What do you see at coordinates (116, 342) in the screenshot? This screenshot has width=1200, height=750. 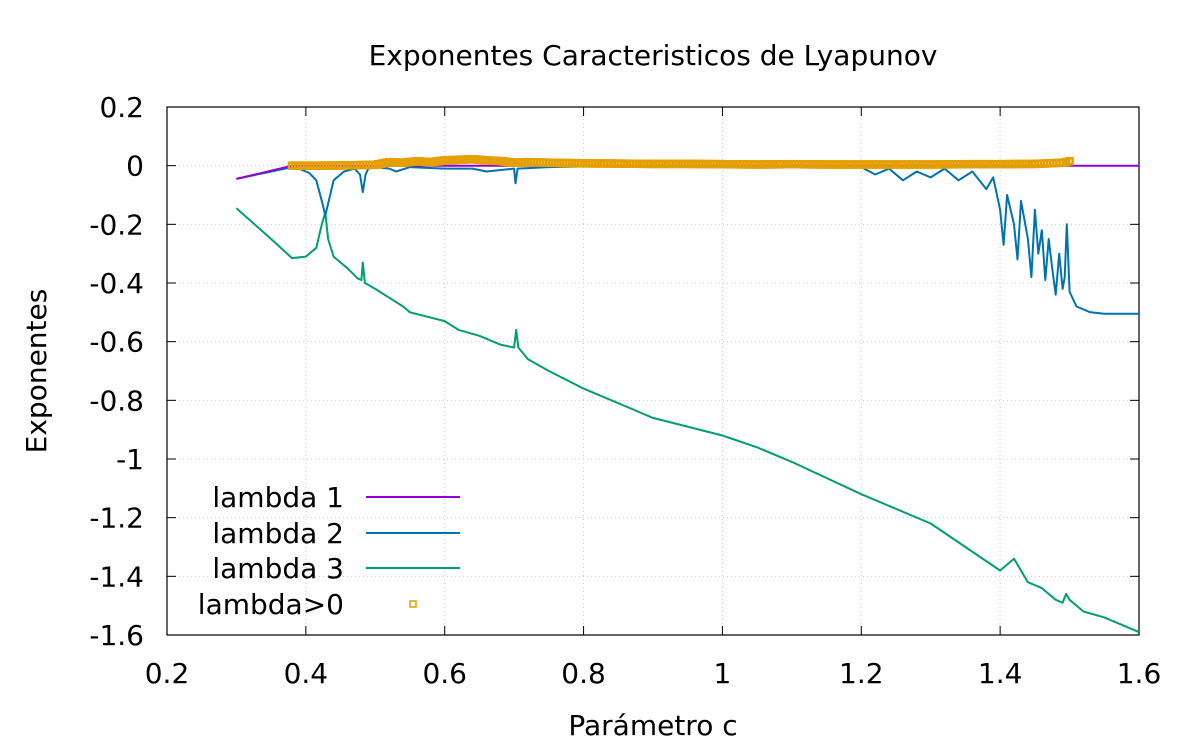 I see `y-tick-label: -0.6` at bounding box center [116, 342].